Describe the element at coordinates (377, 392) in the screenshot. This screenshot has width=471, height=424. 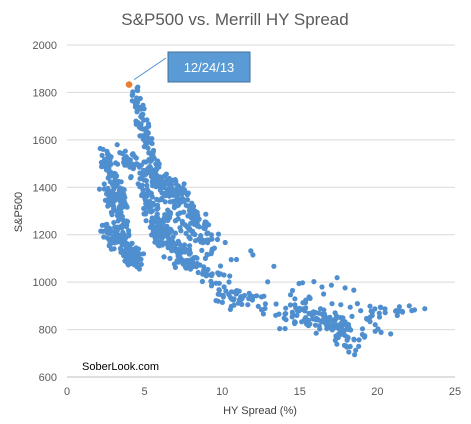
I see `x-tick-label: 20` at that location.